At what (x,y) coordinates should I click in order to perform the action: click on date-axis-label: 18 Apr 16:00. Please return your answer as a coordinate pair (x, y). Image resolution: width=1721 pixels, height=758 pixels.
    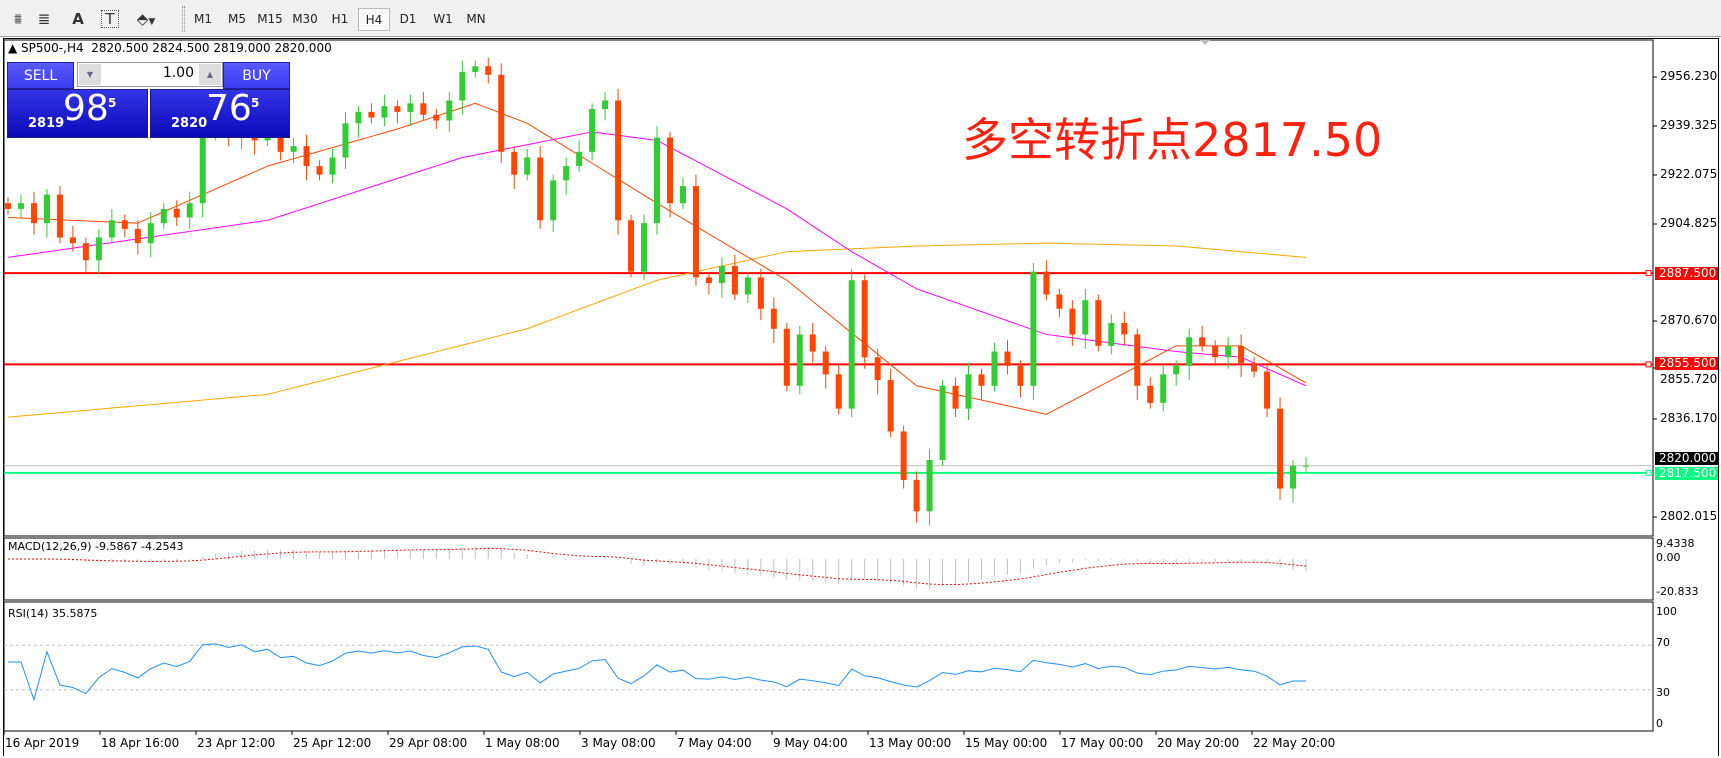
    Looking at the image, I should click on (140, 743).